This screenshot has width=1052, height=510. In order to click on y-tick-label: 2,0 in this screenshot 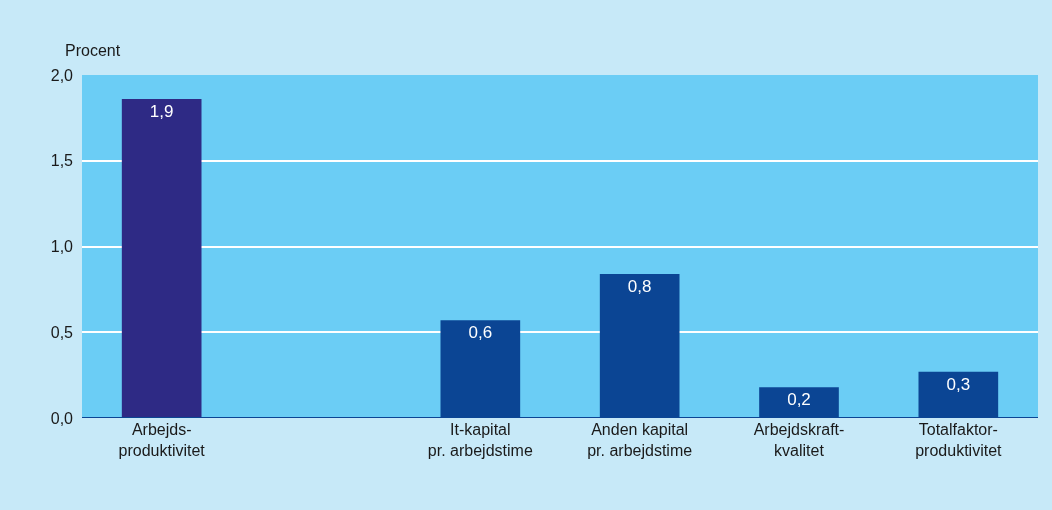, I will do `click(62, 75)`.